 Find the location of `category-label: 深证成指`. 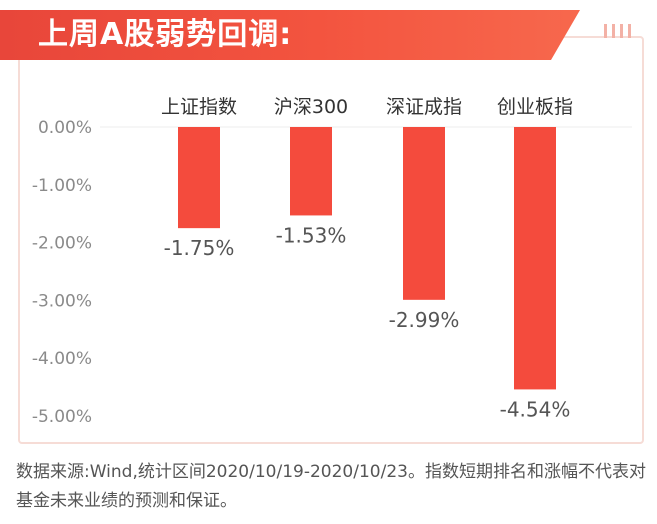

category-label: 深证成指 is located at coordinates (424, 107).